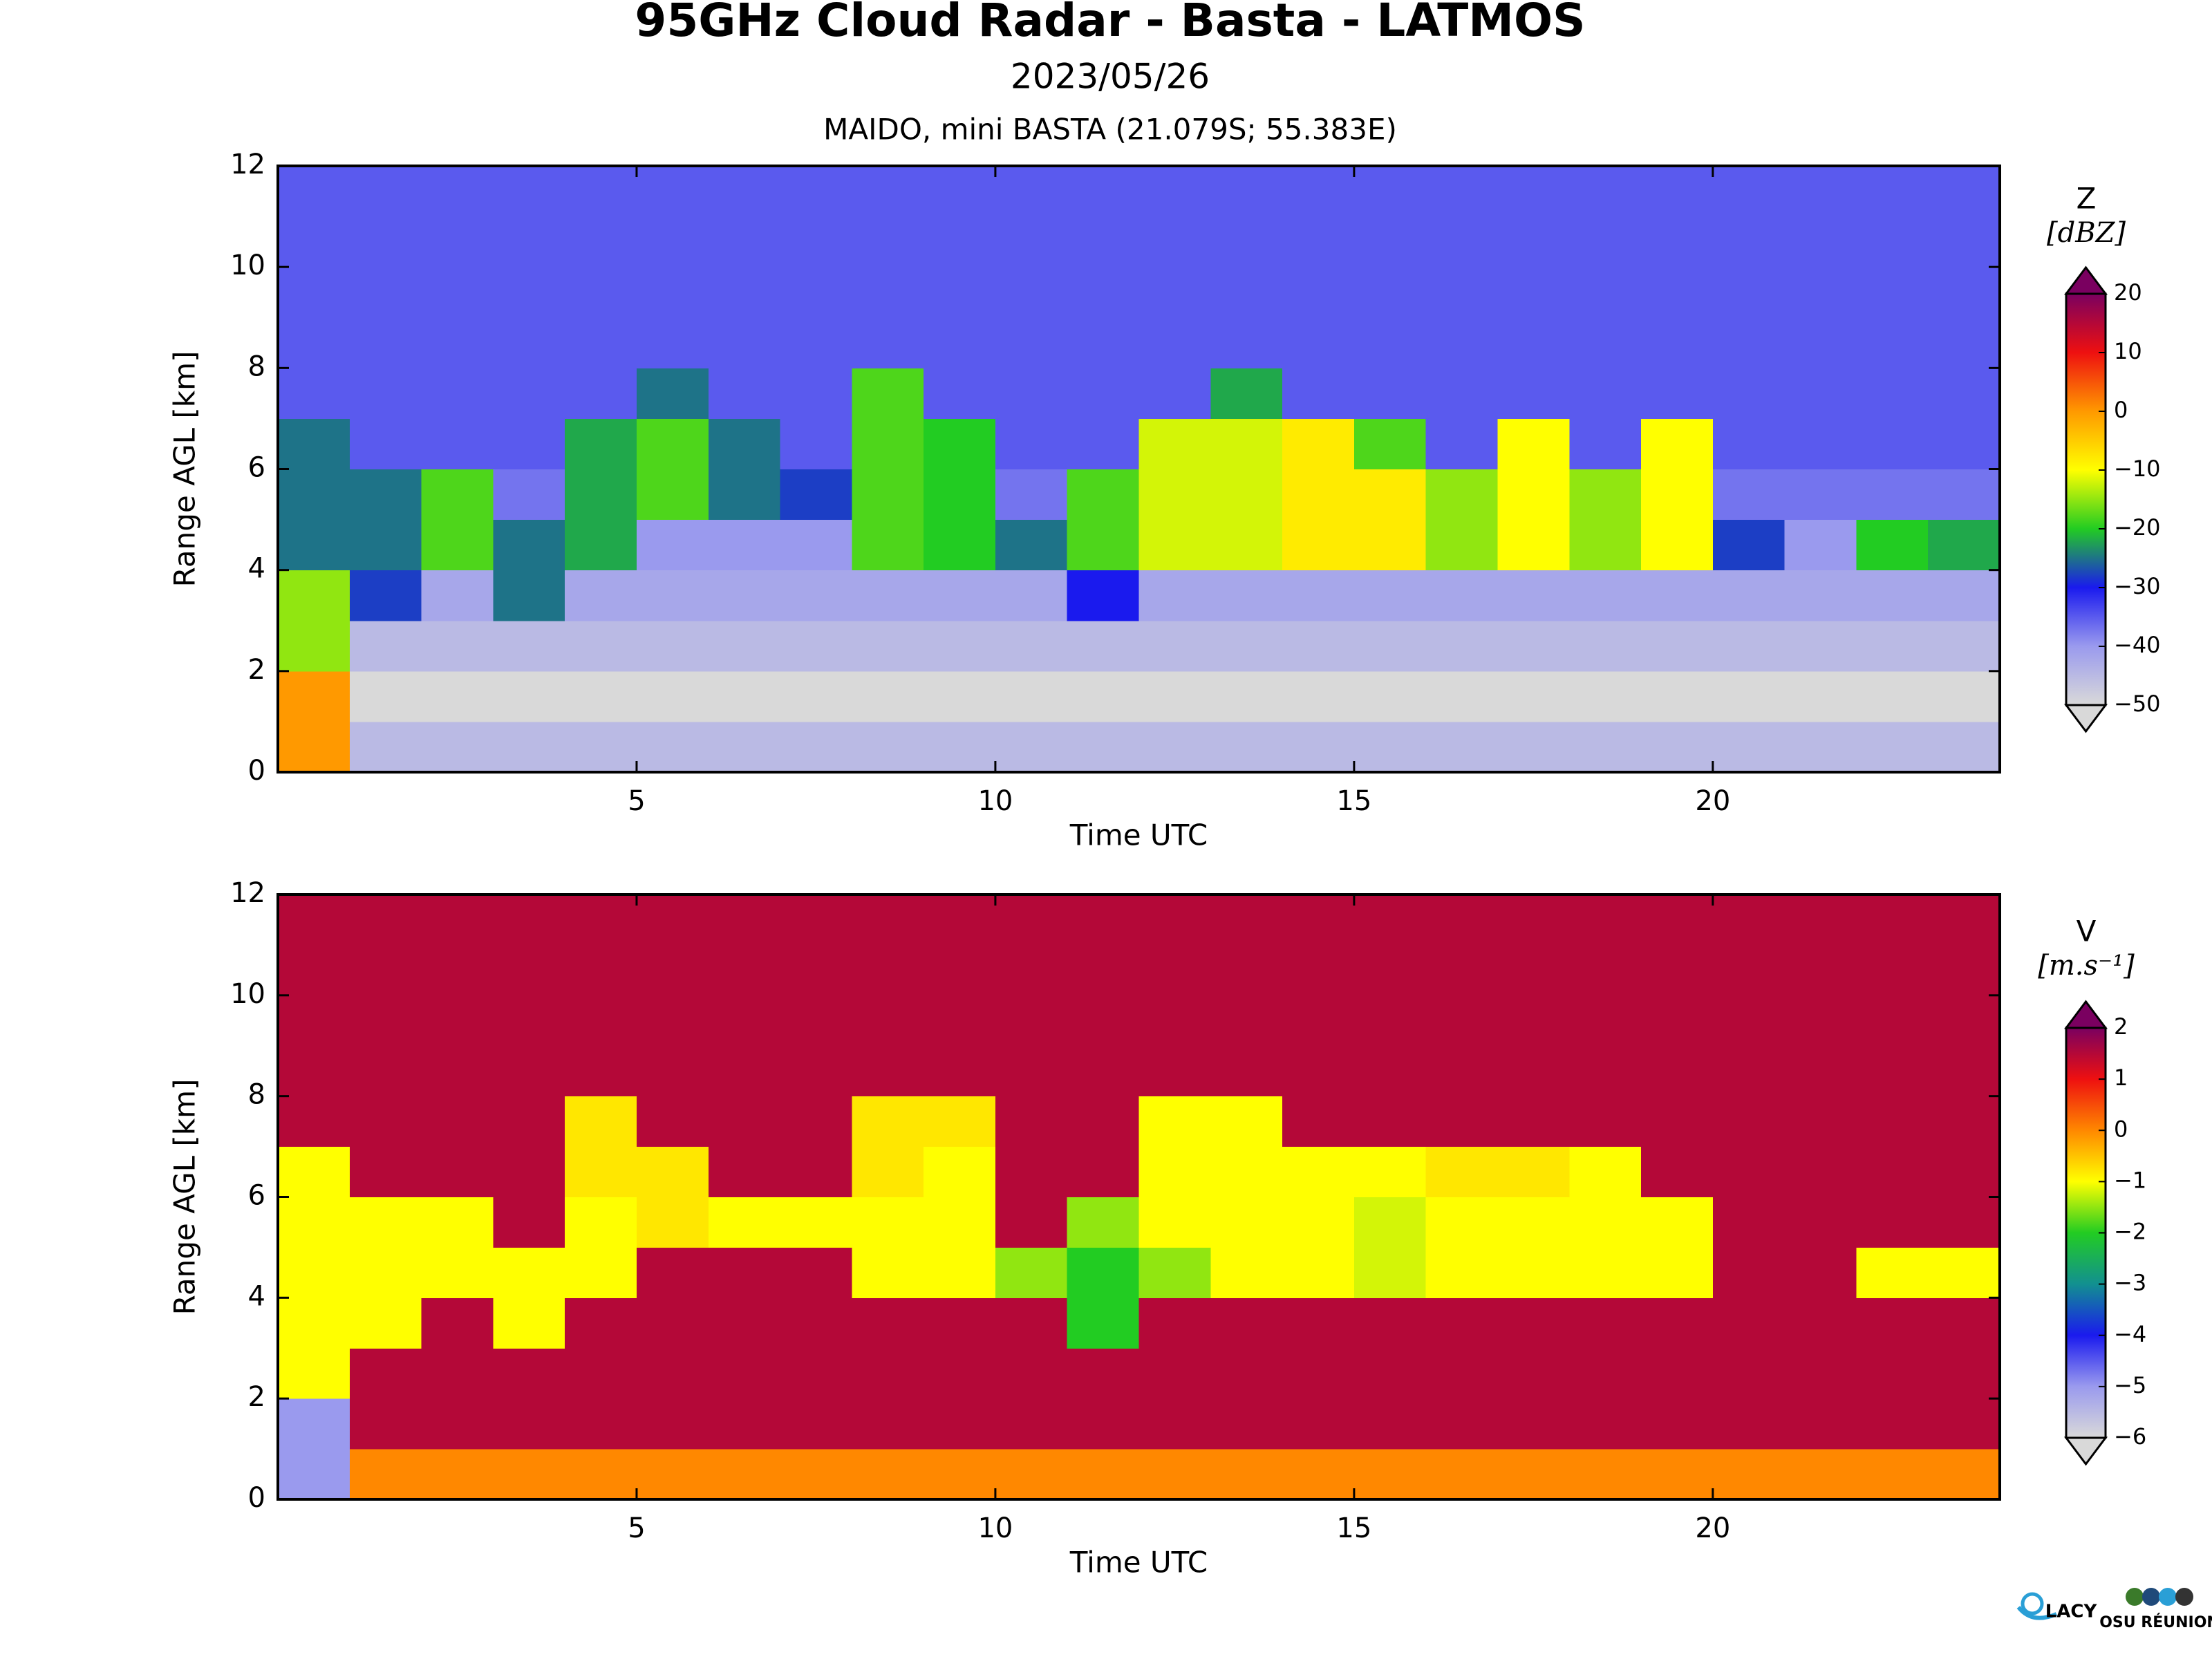 Image resolution: width=2212 pixels, height=1659 pixels. Describe the element at coordinates (2086, 499) in the screenshot. I see `colorbar` at that location.